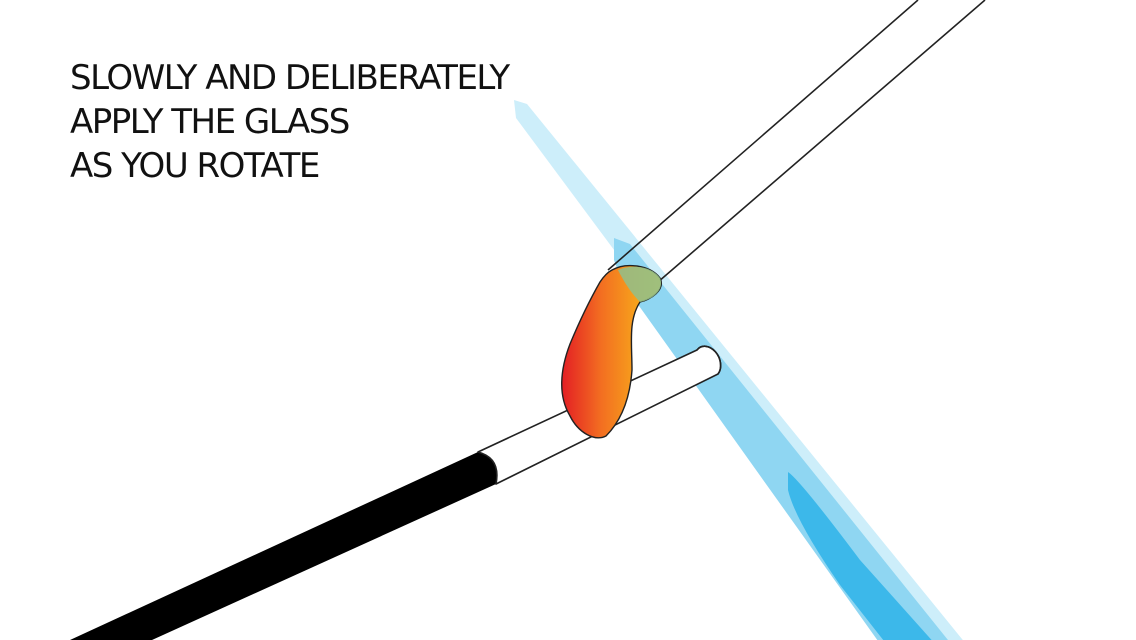  Describe the element at coordinates (195, 166) in the screenshot. I see `caption-line-3: AS YOU ROTATE` at that location.